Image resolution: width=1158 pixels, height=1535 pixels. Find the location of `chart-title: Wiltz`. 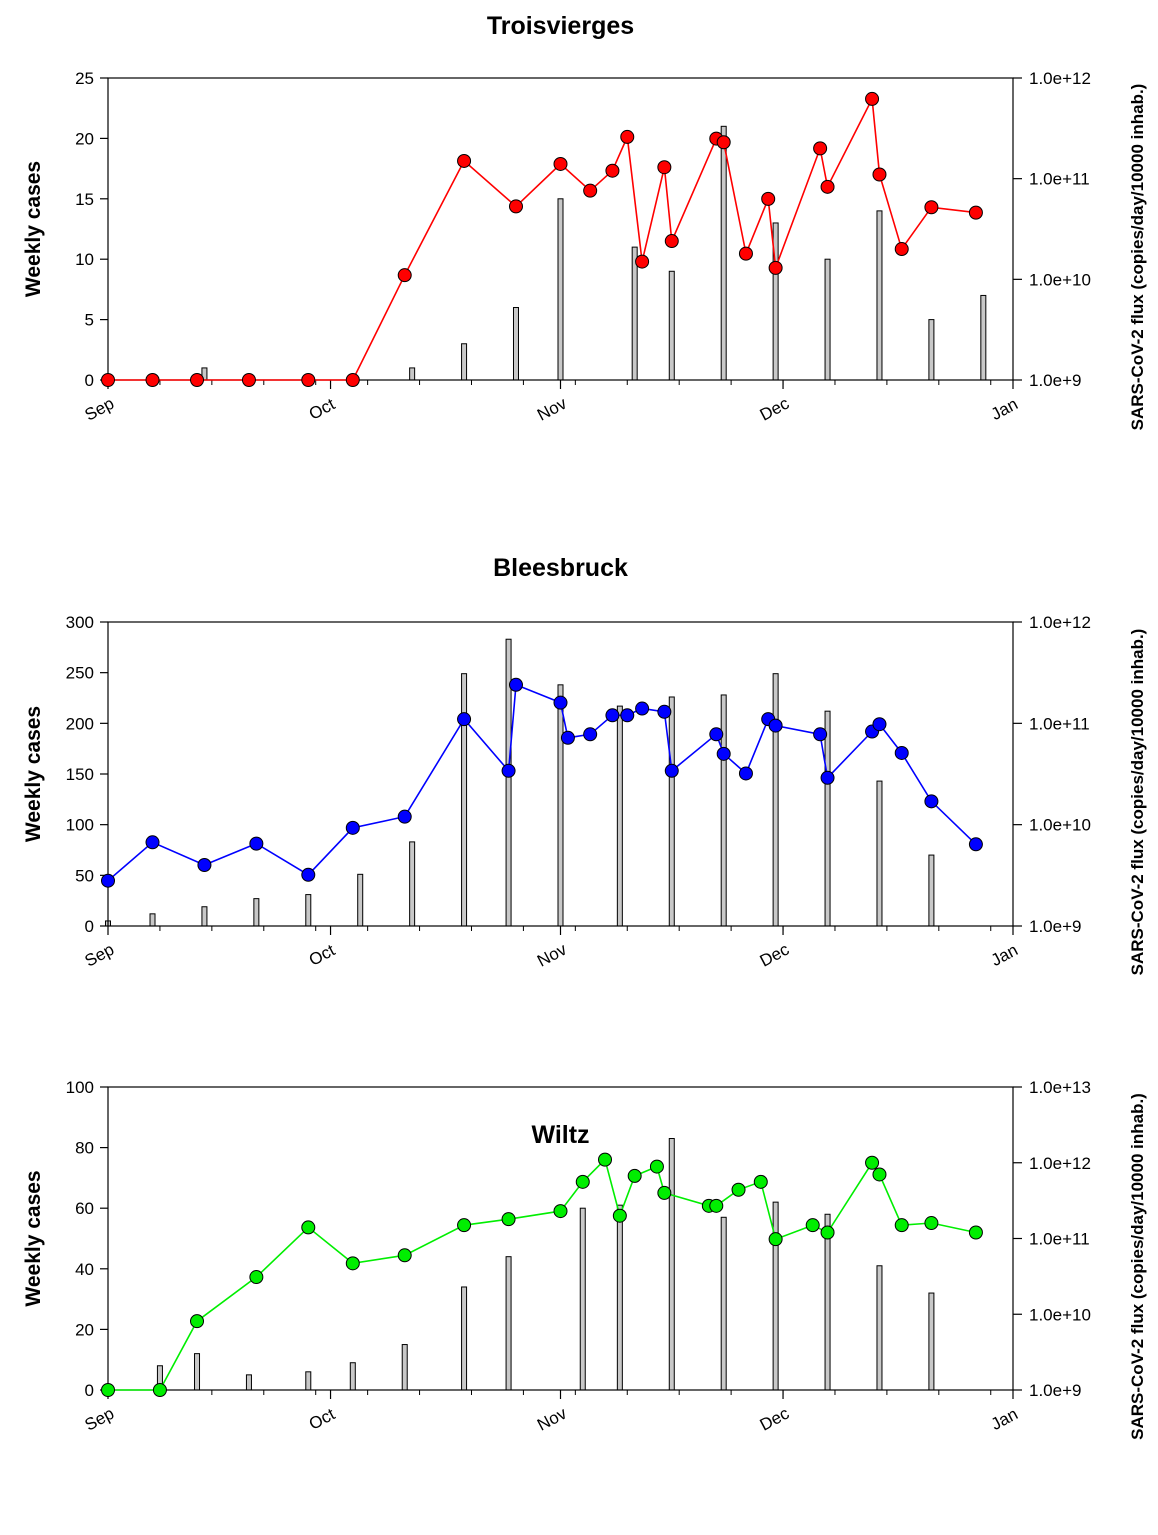

chart-title: Wiltz is located at coordinates (560, 1135).